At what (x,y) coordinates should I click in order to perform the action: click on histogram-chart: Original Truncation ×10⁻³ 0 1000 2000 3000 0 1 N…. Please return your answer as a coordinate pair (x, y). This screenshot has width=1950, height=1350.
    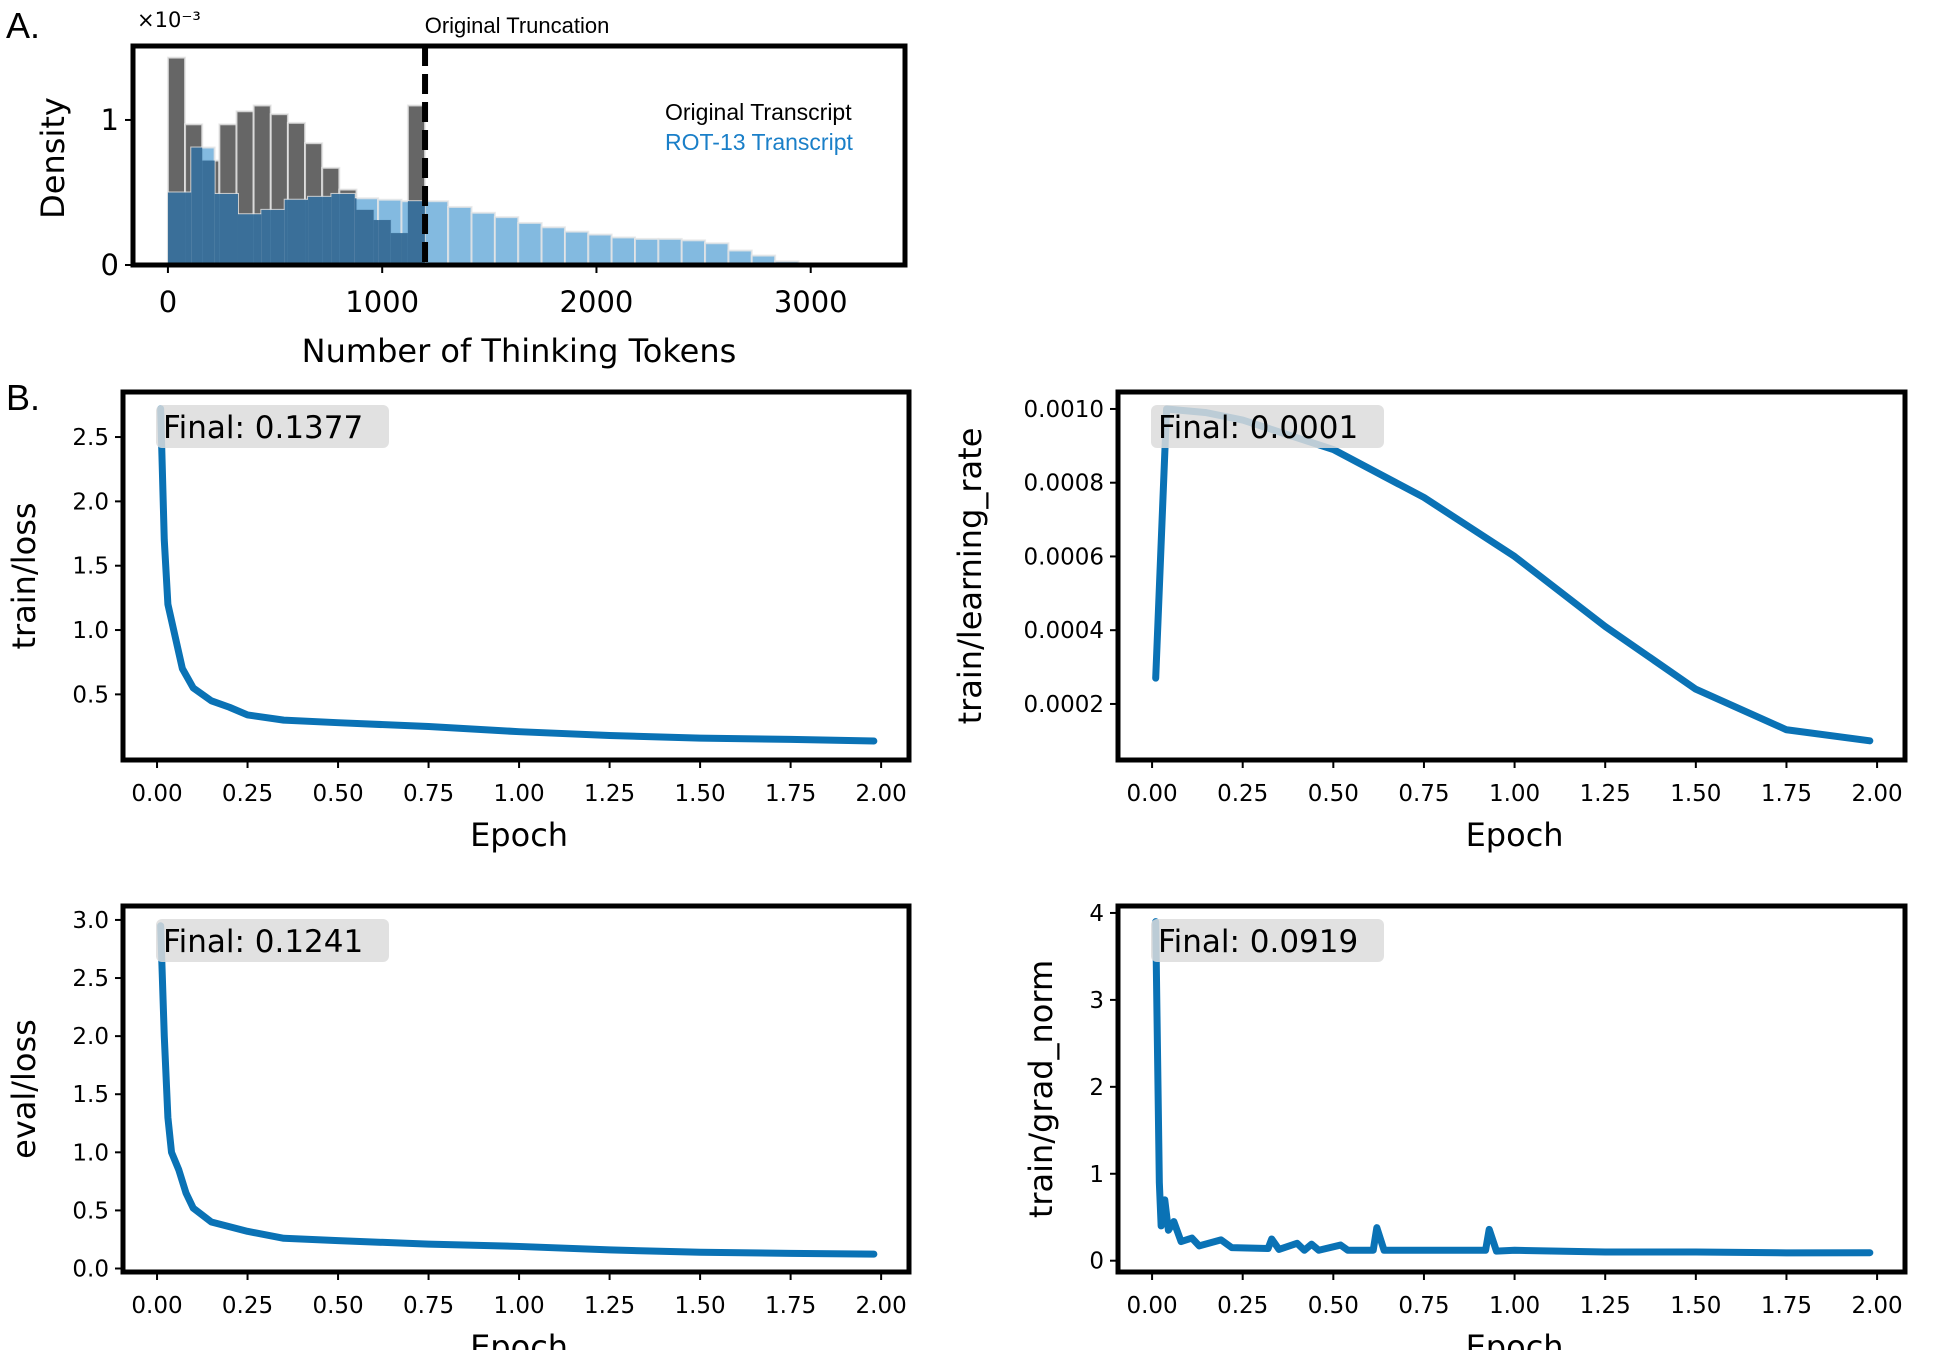
    Looking at the image, I should click on (471, 189).